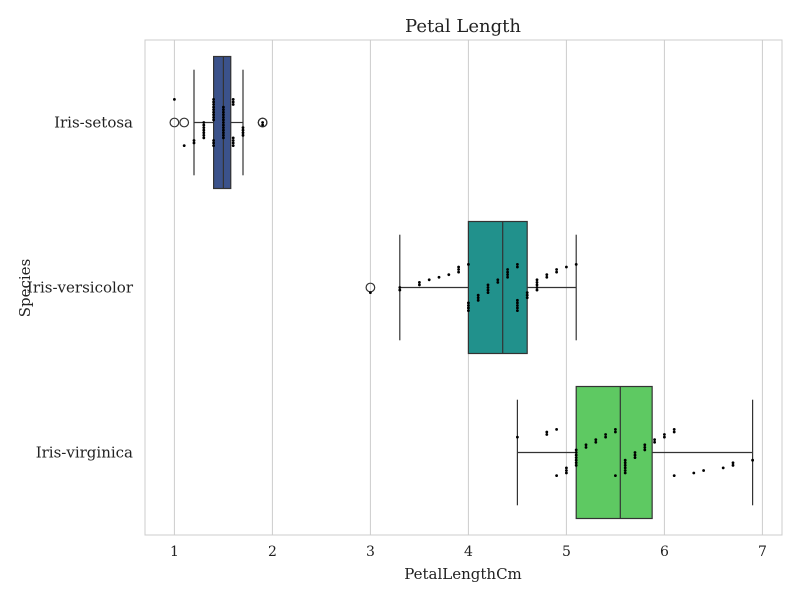 The height and width of the screenshot is (600, 800). What do you see at coordinates (218, 122) in the screenshot?
I see `box-group-iris-setosa` at bounding box center [218, 122].